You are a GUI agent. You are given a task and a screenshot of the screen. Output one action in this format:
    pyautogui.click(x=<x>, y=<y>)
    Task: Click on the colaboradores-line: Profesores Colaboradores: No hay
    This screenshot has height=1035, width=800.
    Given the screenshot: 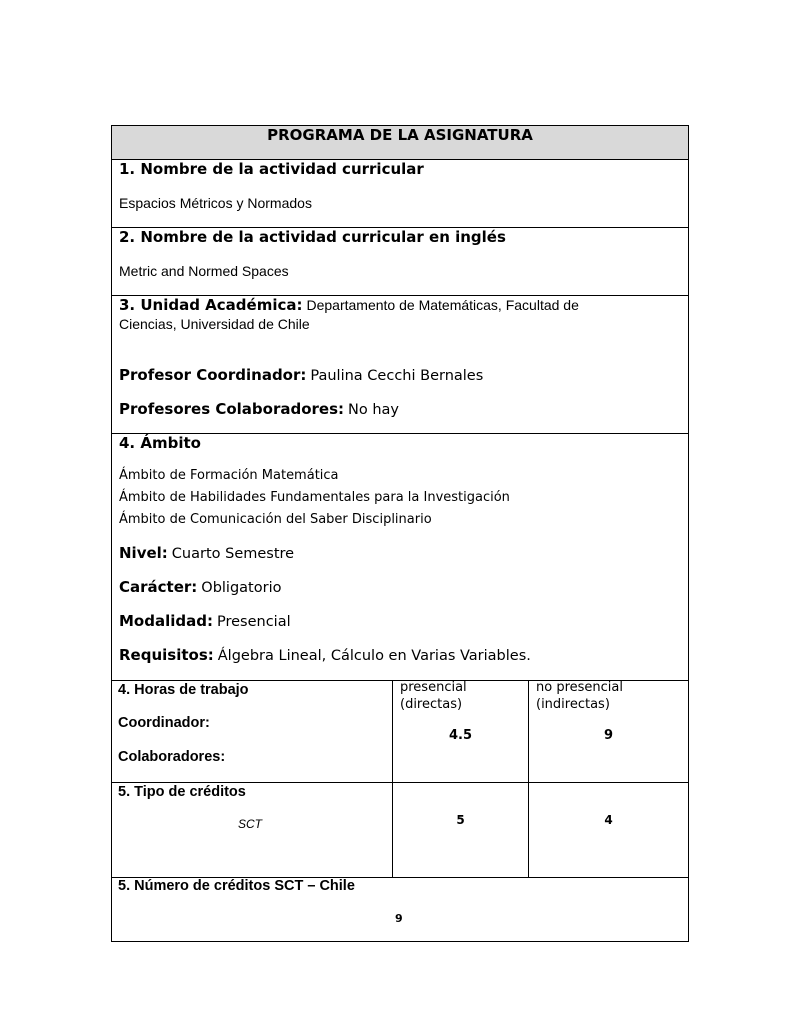 What is the action you would take?
    pyautogui.click(x=259, y=409)
    